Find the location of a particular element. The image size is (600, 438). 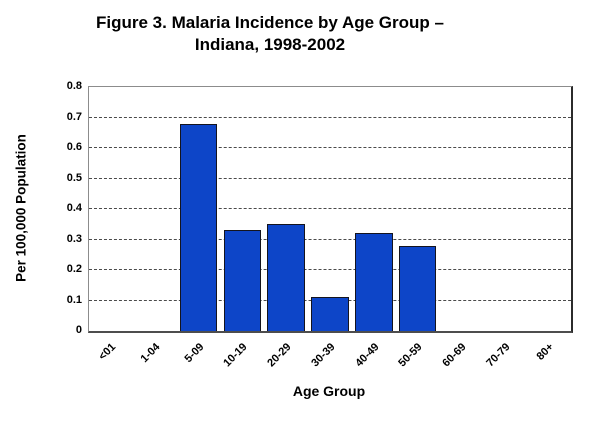

x-tick-label-1-04: 1-04 is located at coordinates (150, 353).